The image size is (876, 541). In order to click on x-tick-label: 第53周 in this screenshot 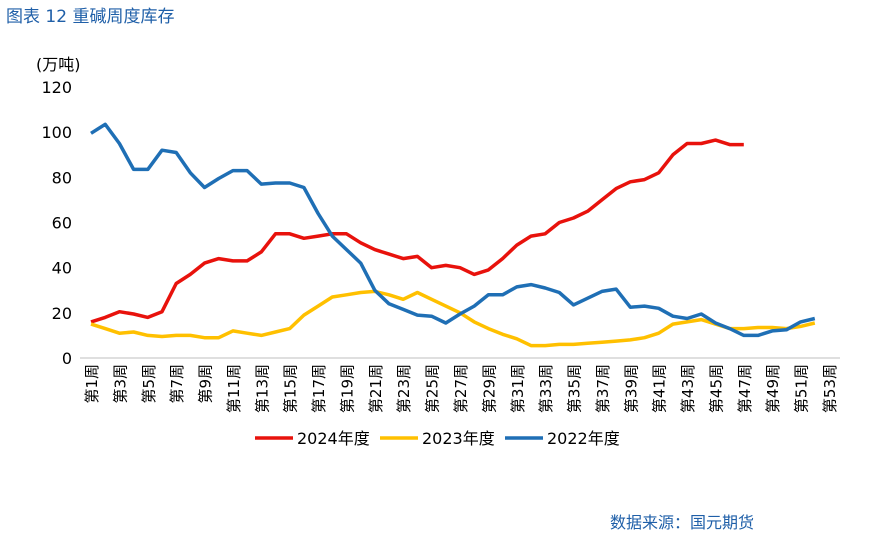, I will do `click(830, 388)`.